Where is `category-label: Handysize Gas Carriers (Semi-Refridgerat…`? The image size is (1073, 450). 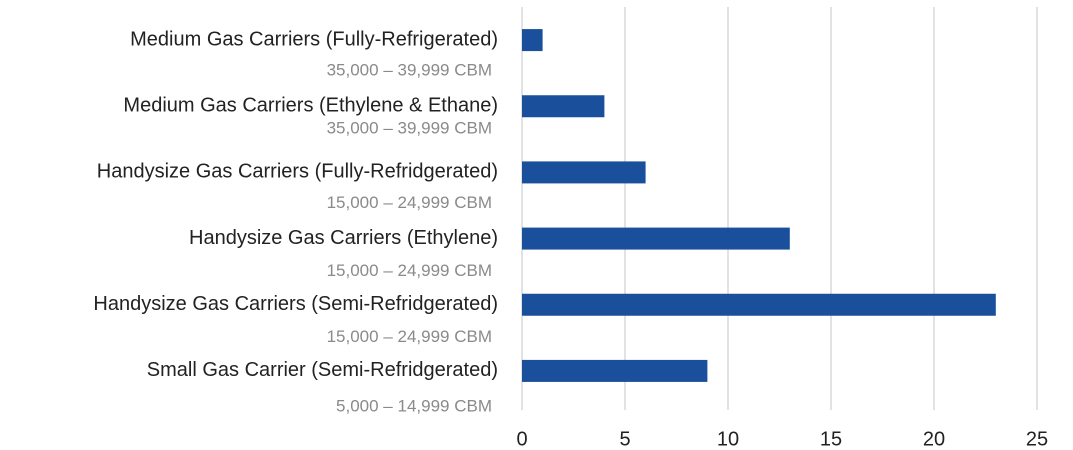 category-label: Handysize Gas Carriers (Semi-Refridgerat… is located at coordinates (295, 304).